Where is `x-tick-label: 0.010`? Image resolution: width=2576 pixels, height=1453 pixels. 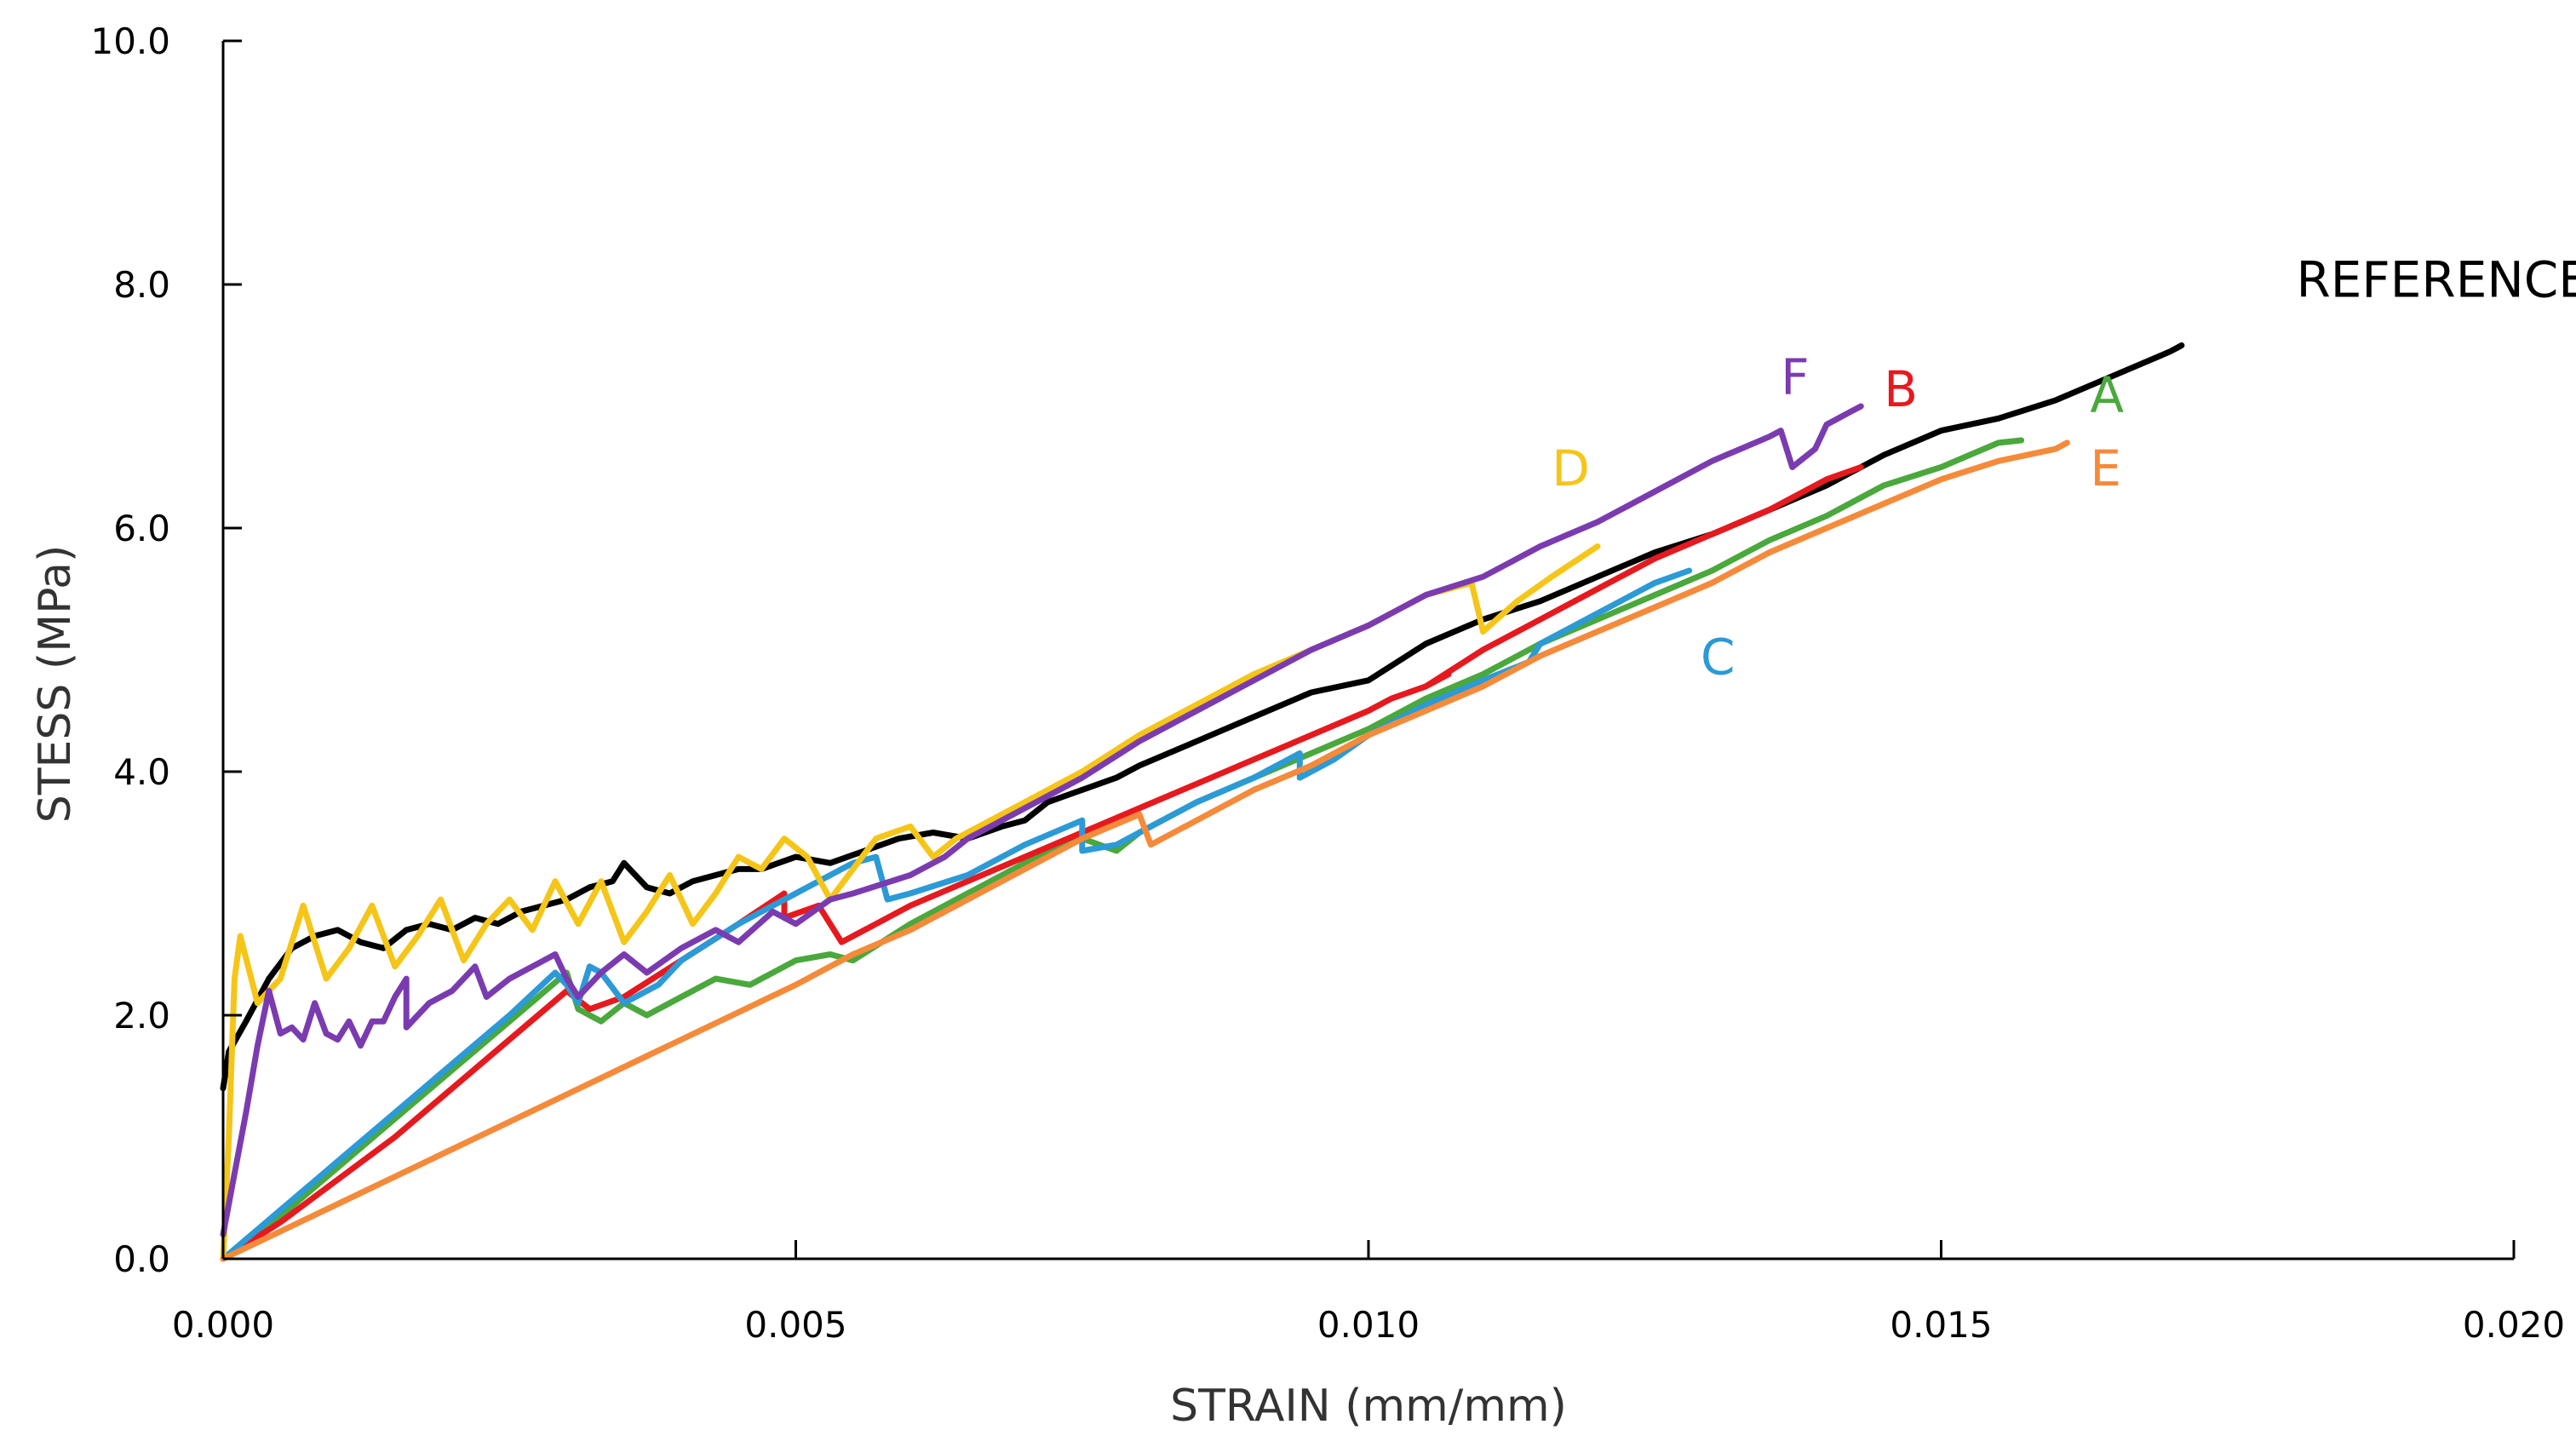 x-tick-label: 0.010 is located at coordinates (1368, 1325).